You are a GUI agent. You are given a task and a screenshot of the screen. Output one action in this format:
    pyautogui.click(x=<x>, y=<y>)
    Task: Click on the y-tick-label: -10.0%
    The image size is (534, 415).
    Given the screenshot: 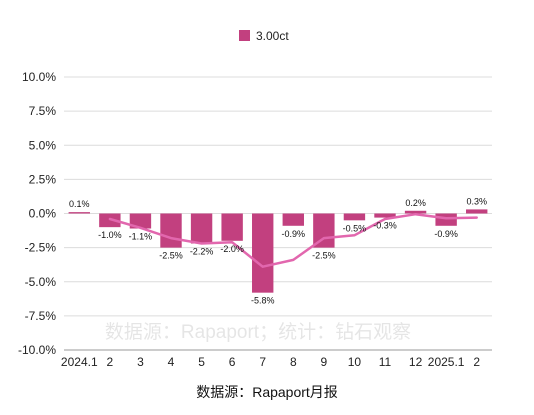 What is the action you would take?
    pyautogui.click(x=37, y=350)
    